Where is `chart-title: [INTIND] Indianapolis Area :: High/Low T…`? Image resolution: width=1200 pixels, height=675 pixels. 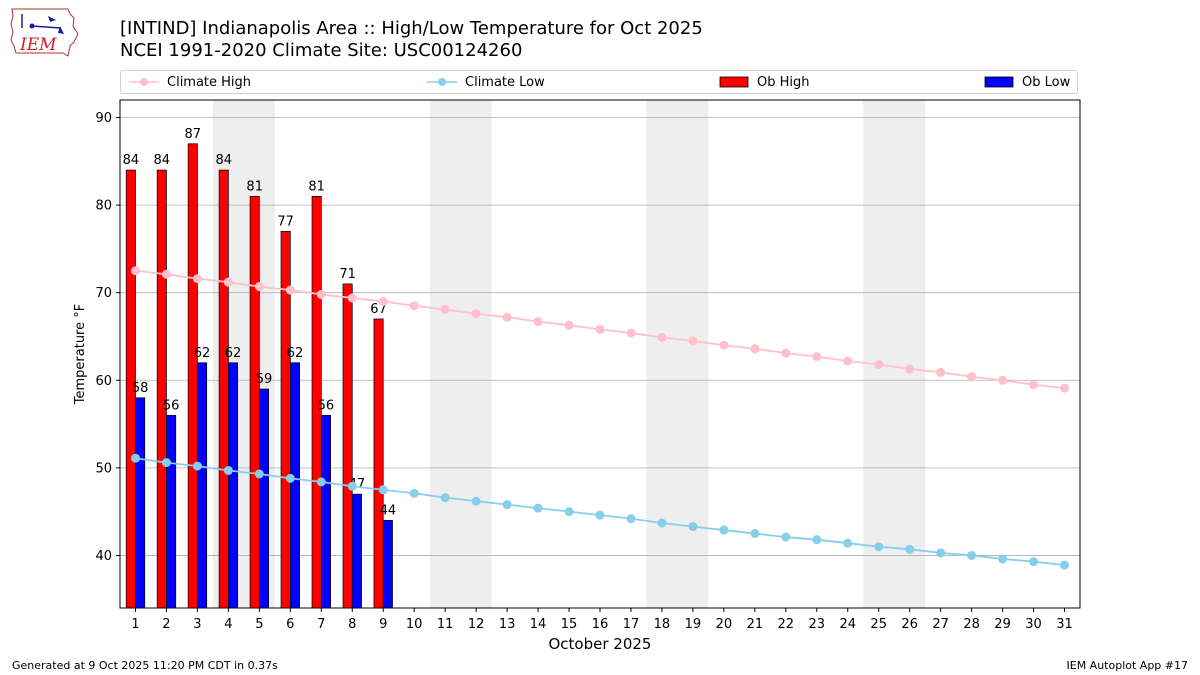 chart-title: [INTIND] Indianapolis Area :: High/Low T… is located at coordinates (411, 28).